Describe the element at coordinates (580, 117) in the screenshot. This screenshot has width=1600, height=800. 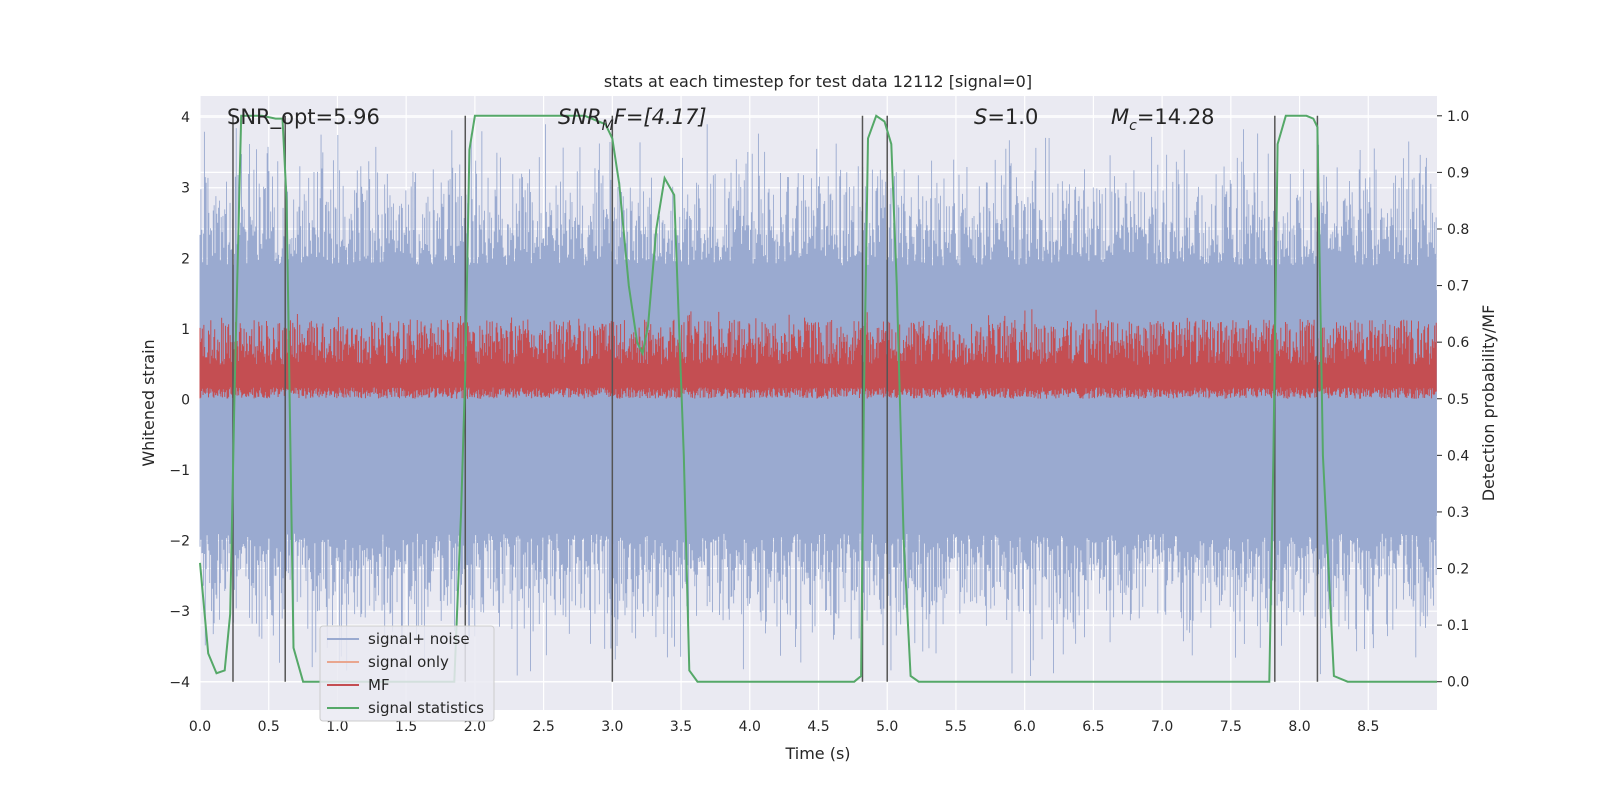
I see `annotation-snr-mf-base: SNR` at that location.